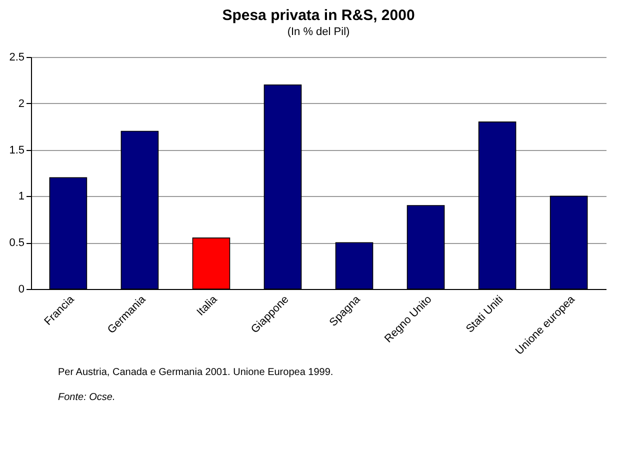 The width and height of the screenshot is (627, 459). I want to click on chart-subtitle: (In % del Pil), so click(318, 32).